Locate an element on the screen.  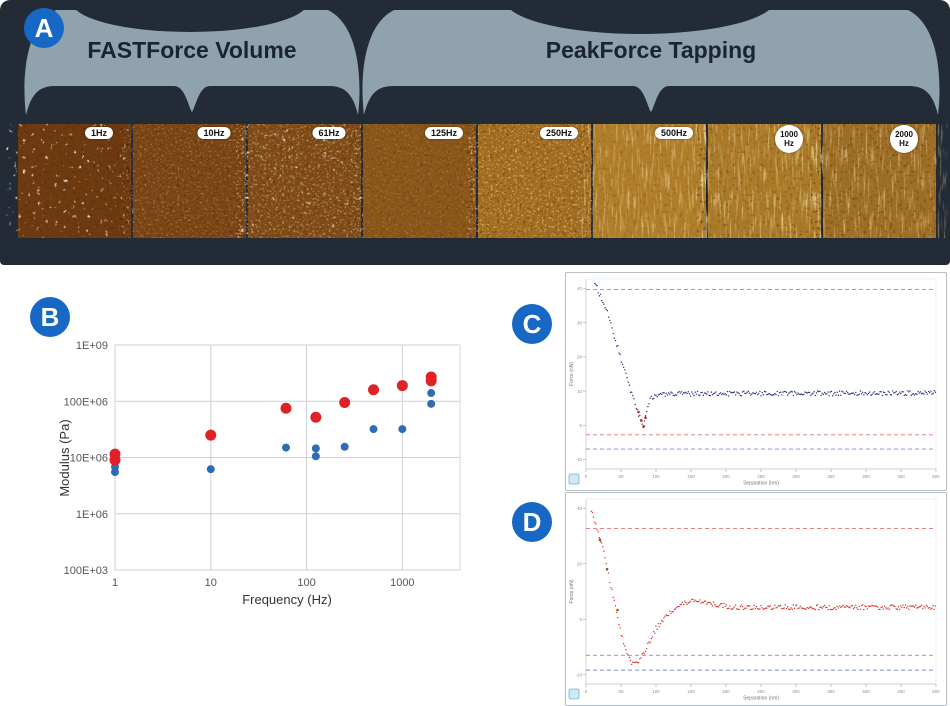
y-tick-label: 1E+06 is located at coordinates (92, 515).